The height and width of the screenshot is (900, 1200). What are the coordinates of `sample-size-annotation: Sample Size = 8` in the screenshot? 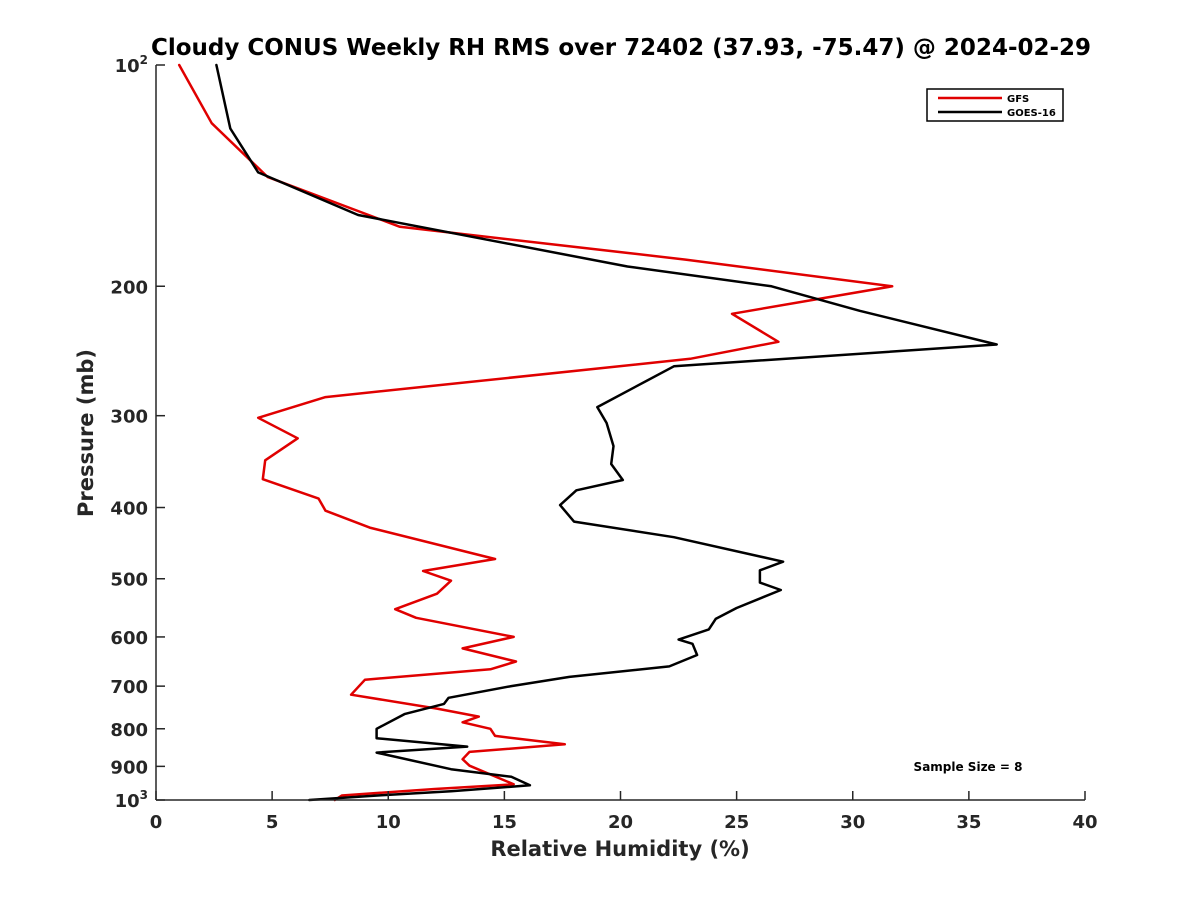 It's located at (968, 767).